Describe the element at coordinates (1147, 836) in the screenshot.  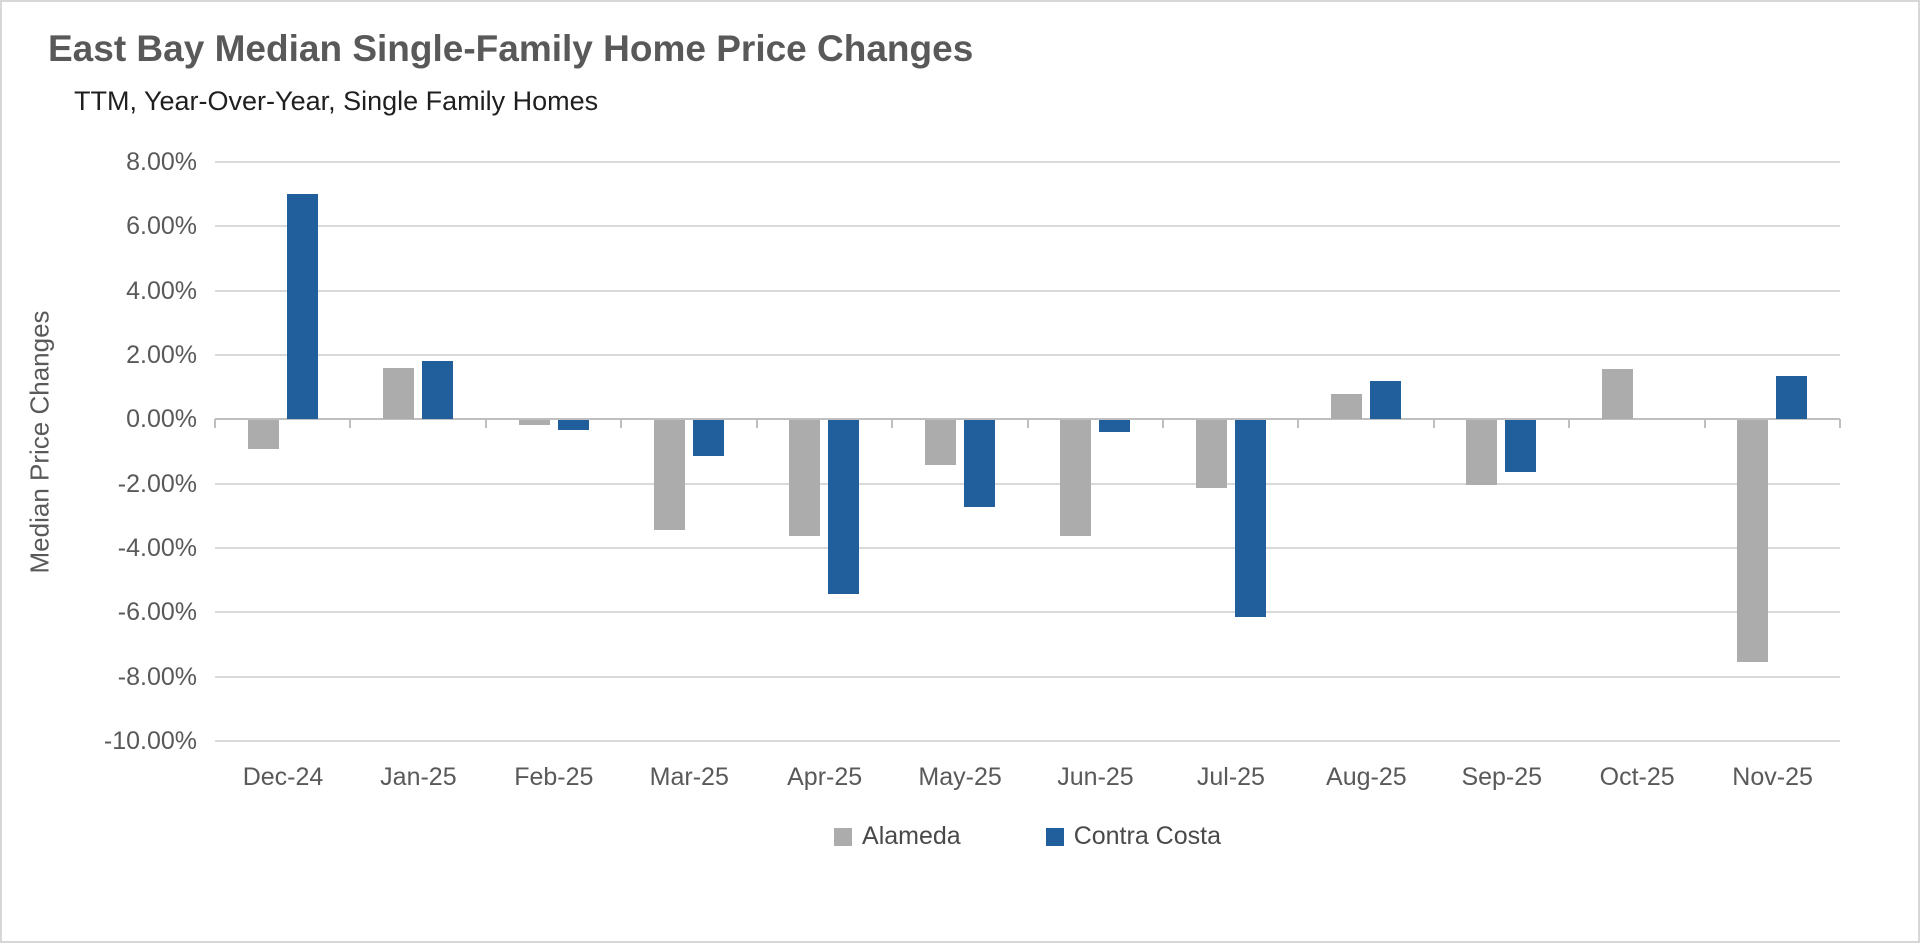
I see `legend-label: Contra Costa` at that location.